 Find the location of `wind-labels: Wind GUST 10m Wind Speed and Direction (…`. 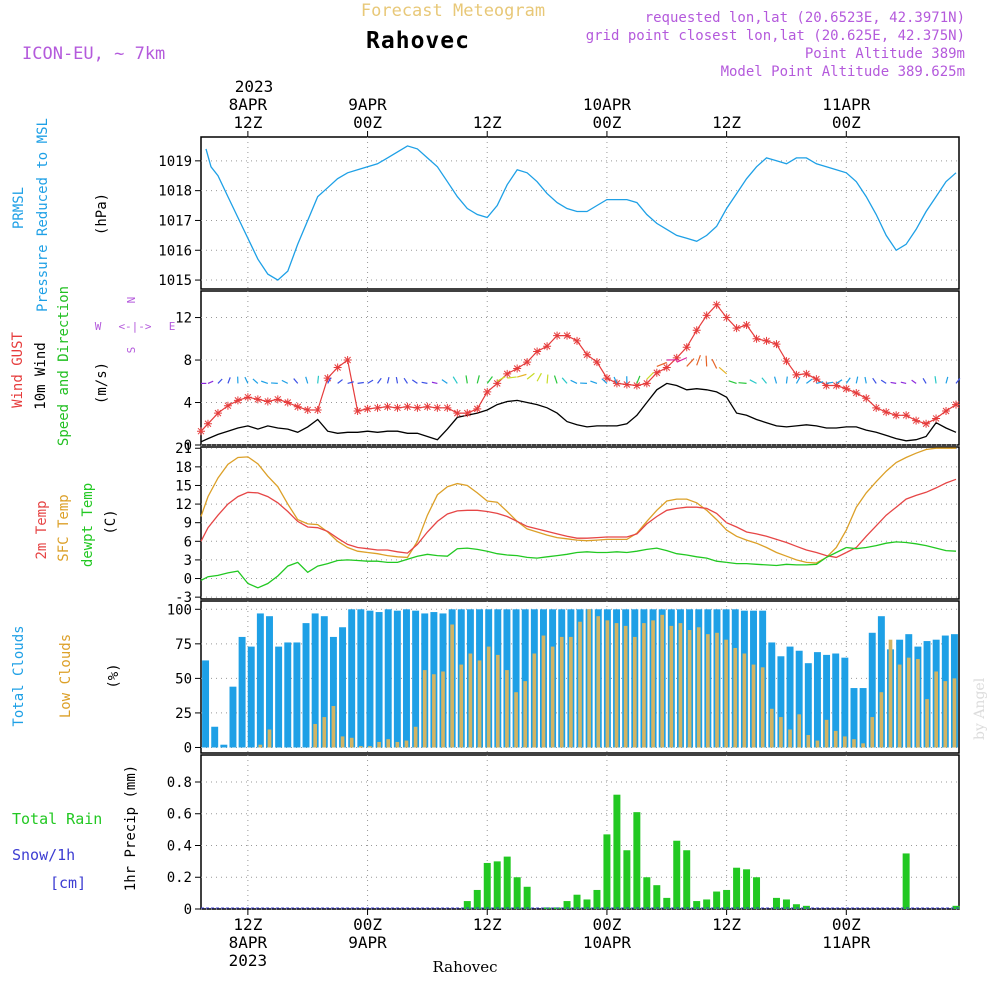

wind-labels: Wind GUST 10m Wind Speed and Direction (… is located at coordinates (92, 366).